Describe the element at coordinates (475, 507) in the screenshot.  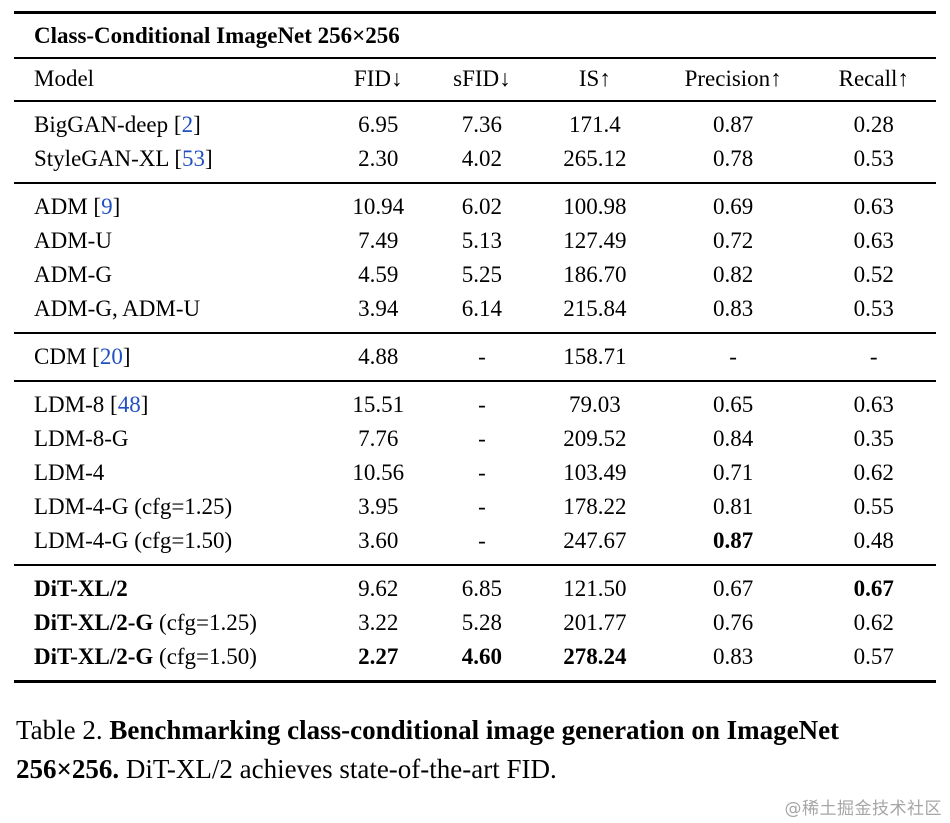
I see `table-row: LDM-4-G (cfg=1.25) 3.95 - 178.22 0.81 0.55` at that location.